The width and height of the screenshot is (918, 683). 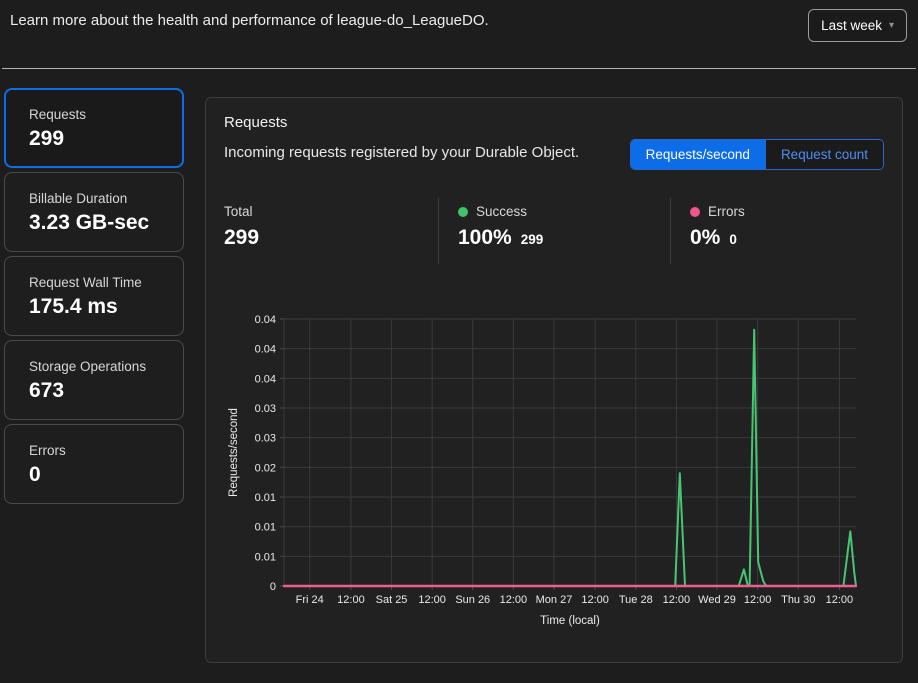 What do you see at coordinates (695, 211) in the screenshot?
I see `errors-dot-icon` at bounding box center [695, 211].